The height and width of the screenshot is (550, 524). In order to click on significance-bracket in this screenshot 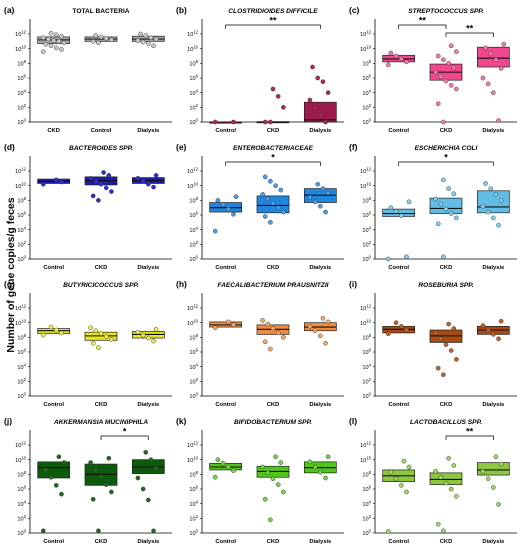, I will do `click(446, 163)`.